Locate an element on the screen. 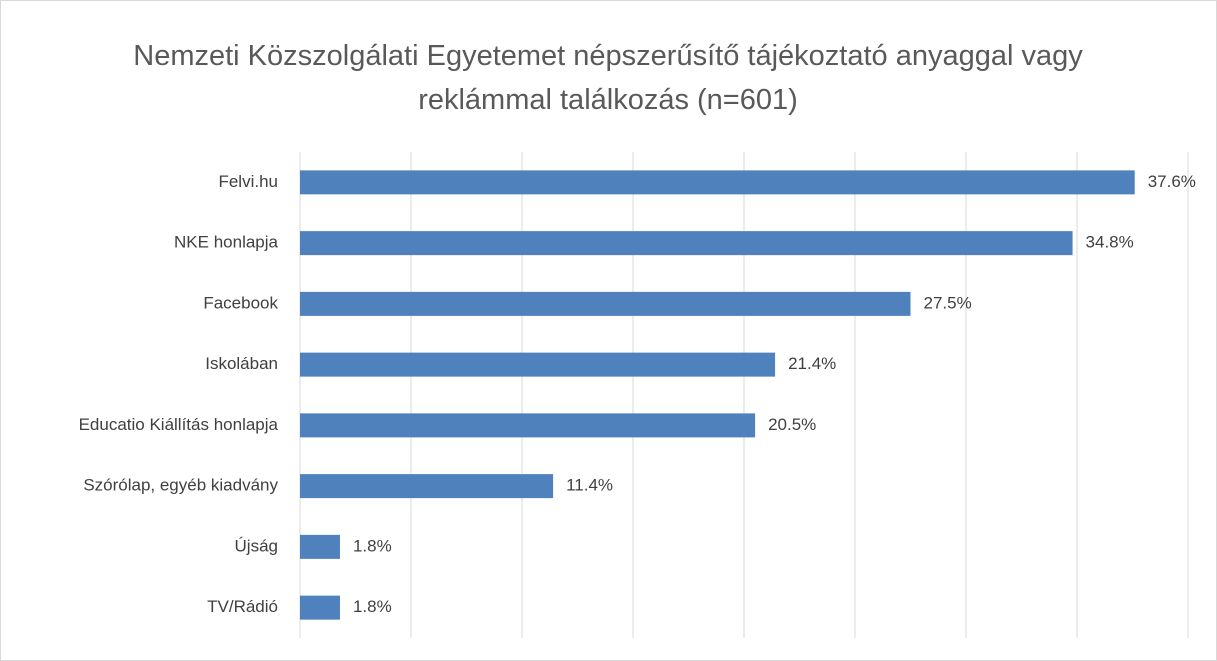 The width and height of the screenshot is (1217, 661). y-tick-label: TV/Rádió is located at coordinates (242, 606).